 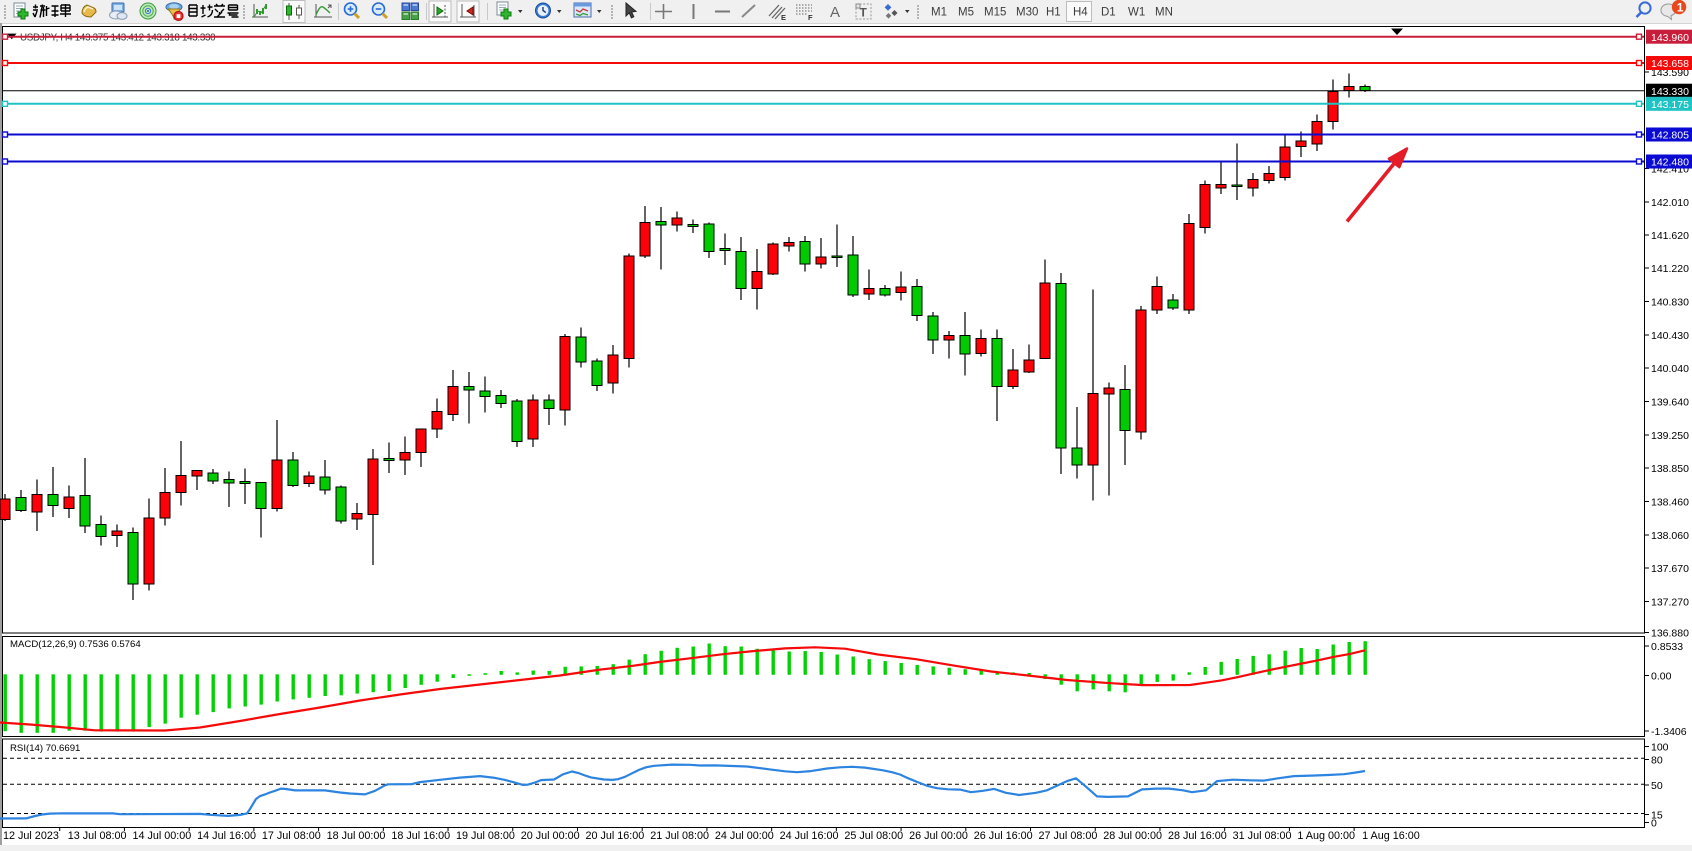 I want to click on svg-text: 141.220, so click(x=1670, y=269).